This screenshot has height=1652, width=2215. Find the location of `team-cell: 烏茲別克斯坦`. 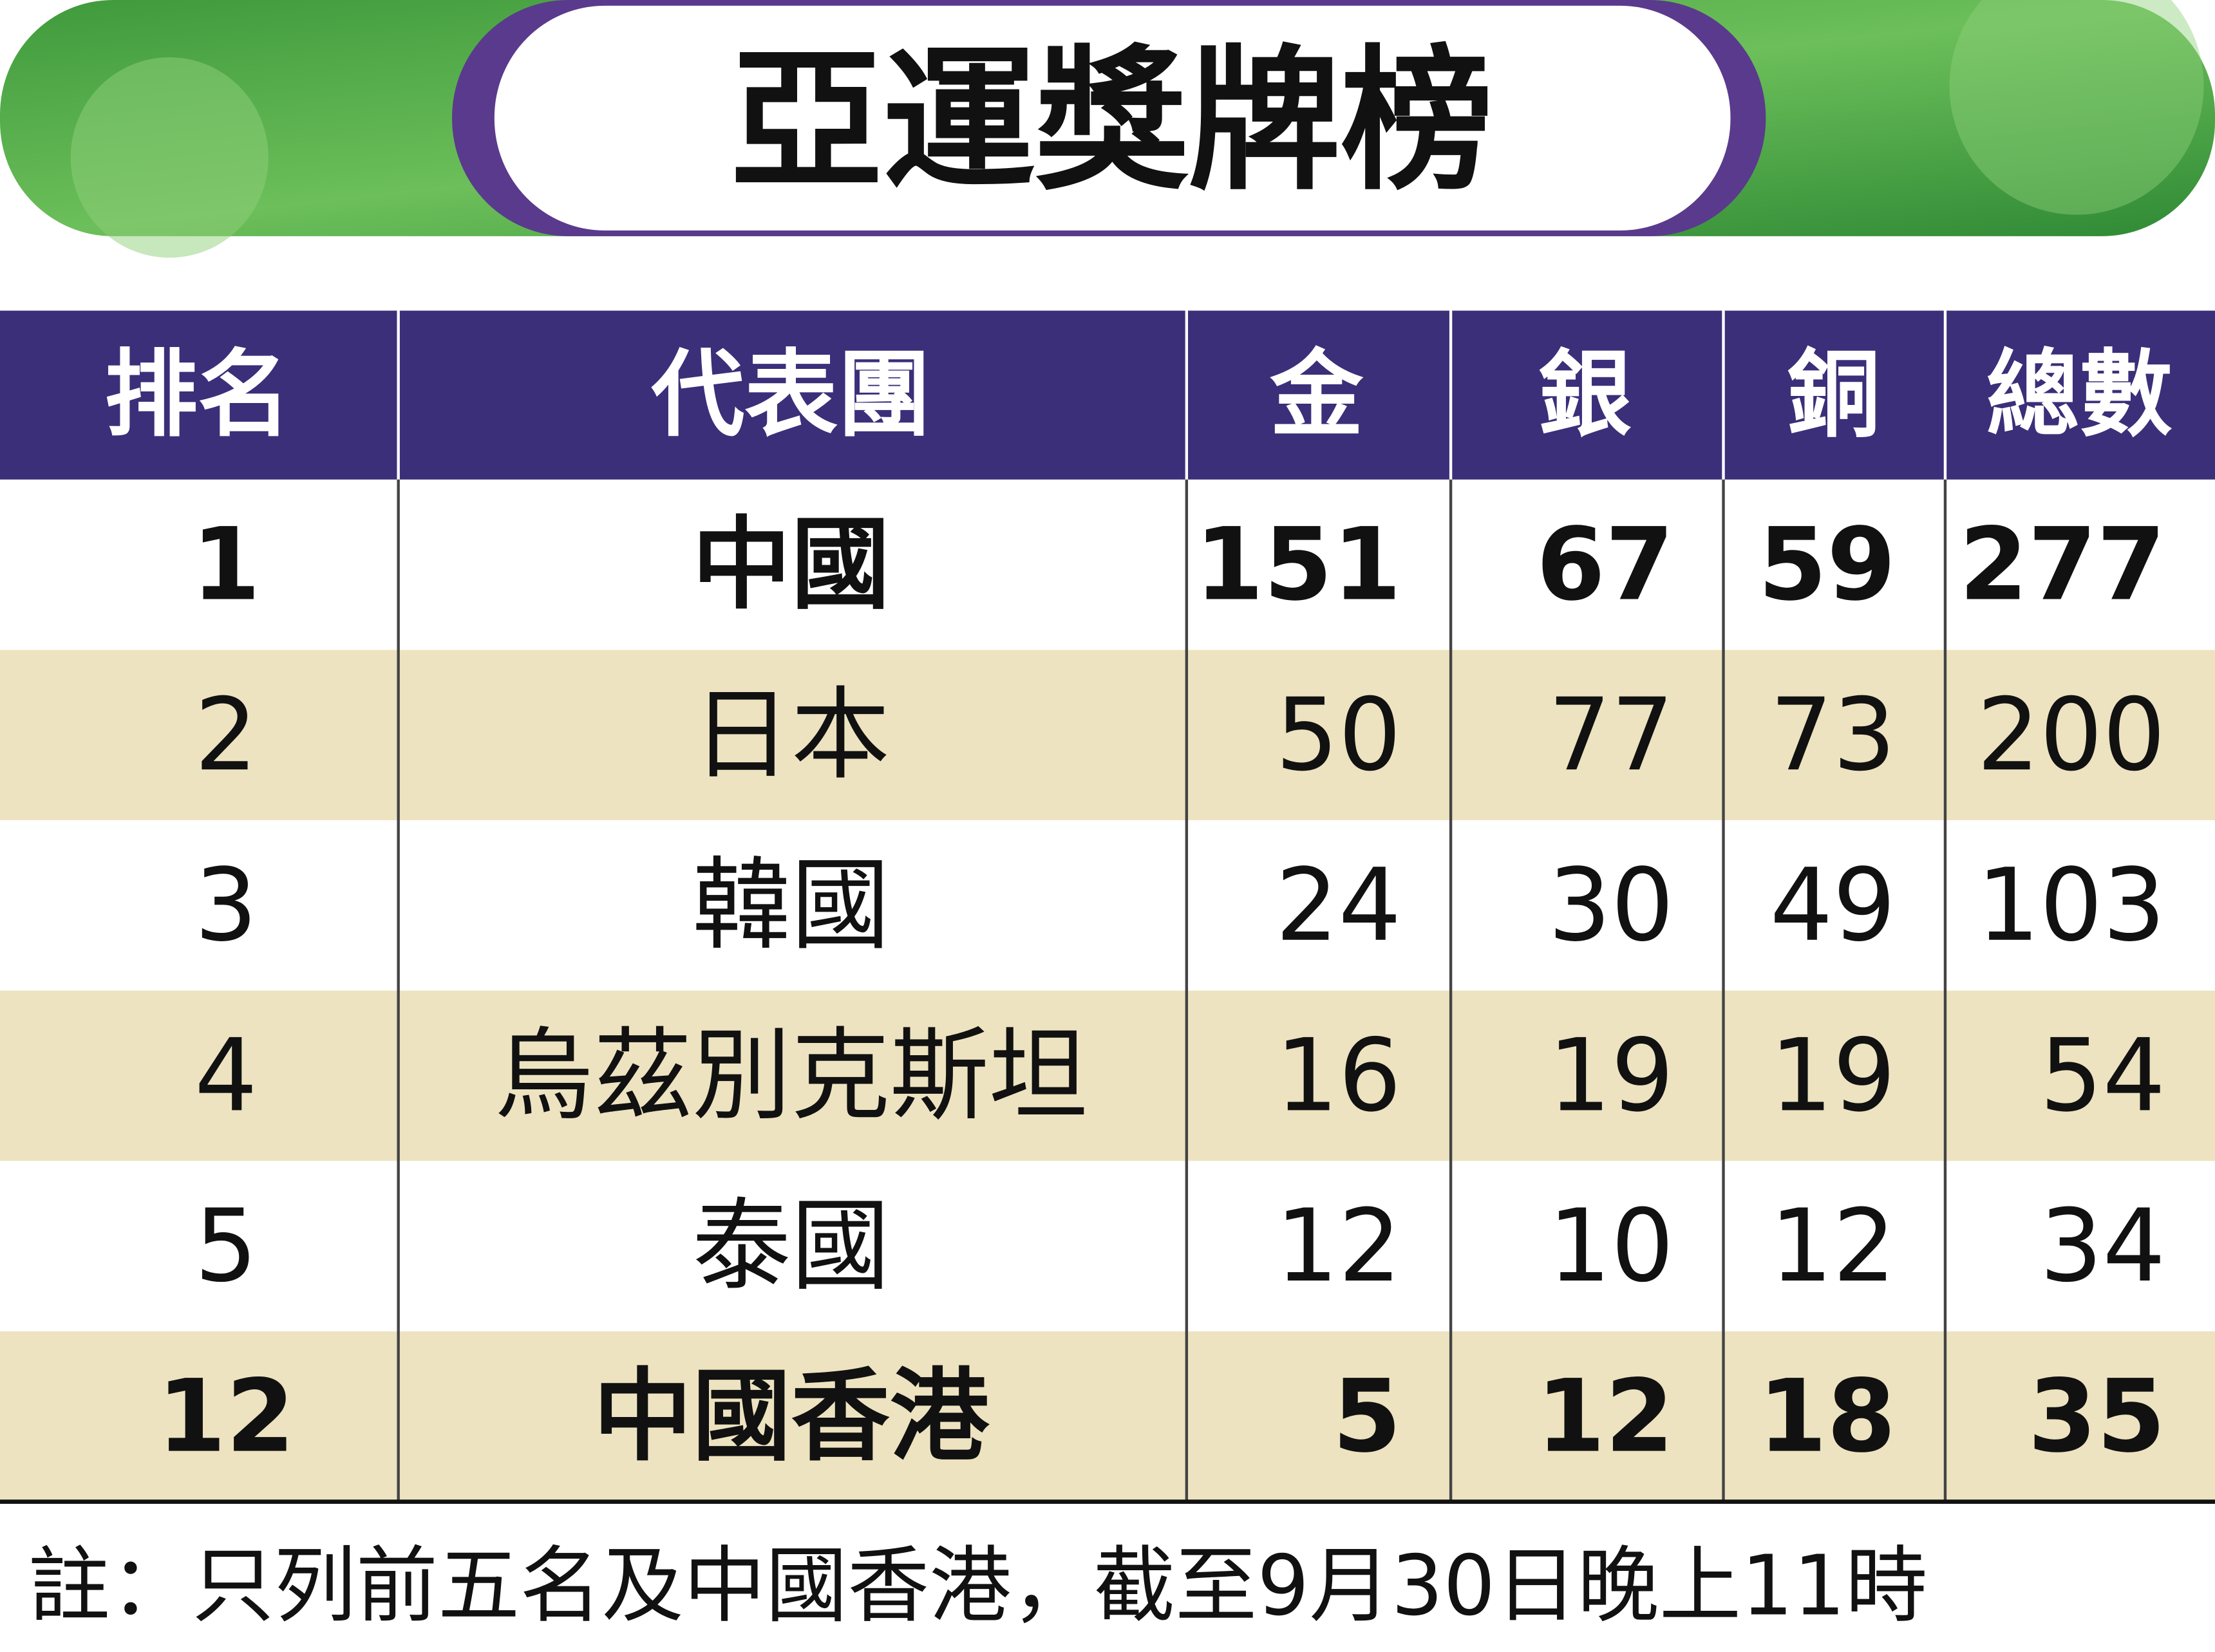

team-cell: 烏茲別克斯坦 is located at coordinates (792, 1075).